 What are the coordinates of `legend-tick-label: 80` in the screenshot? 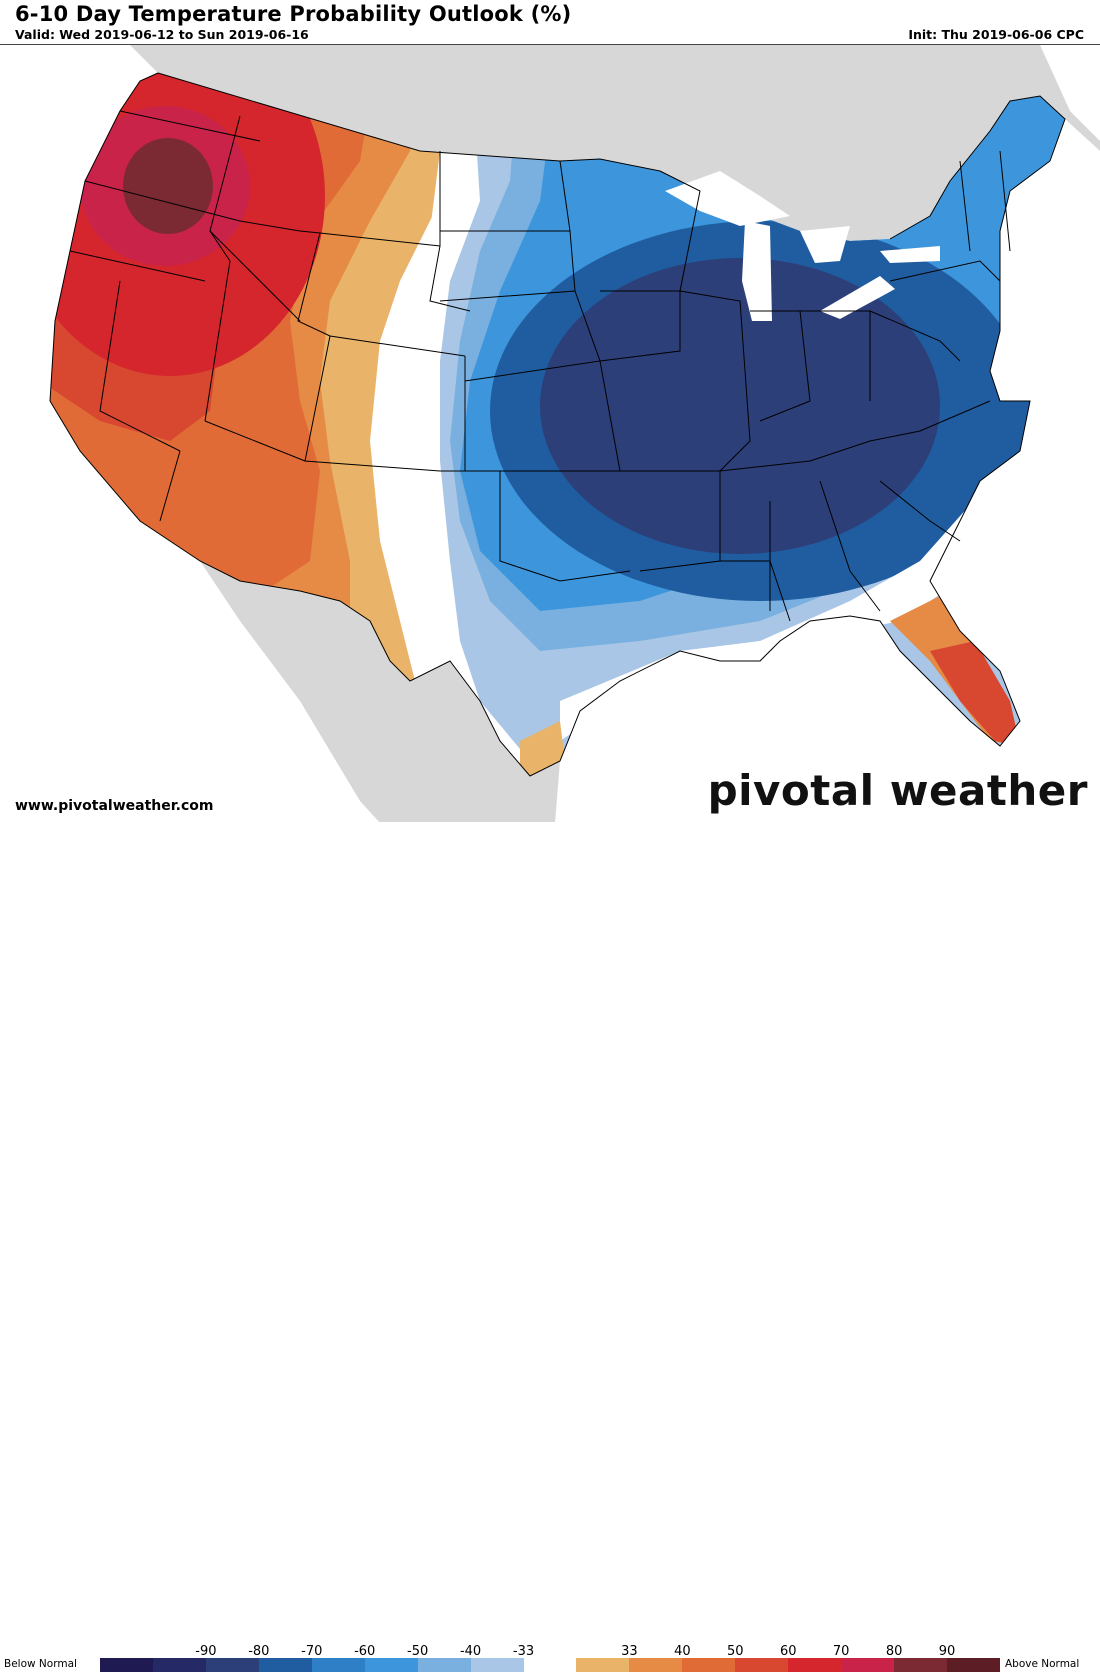 It's located at (894, 1651).